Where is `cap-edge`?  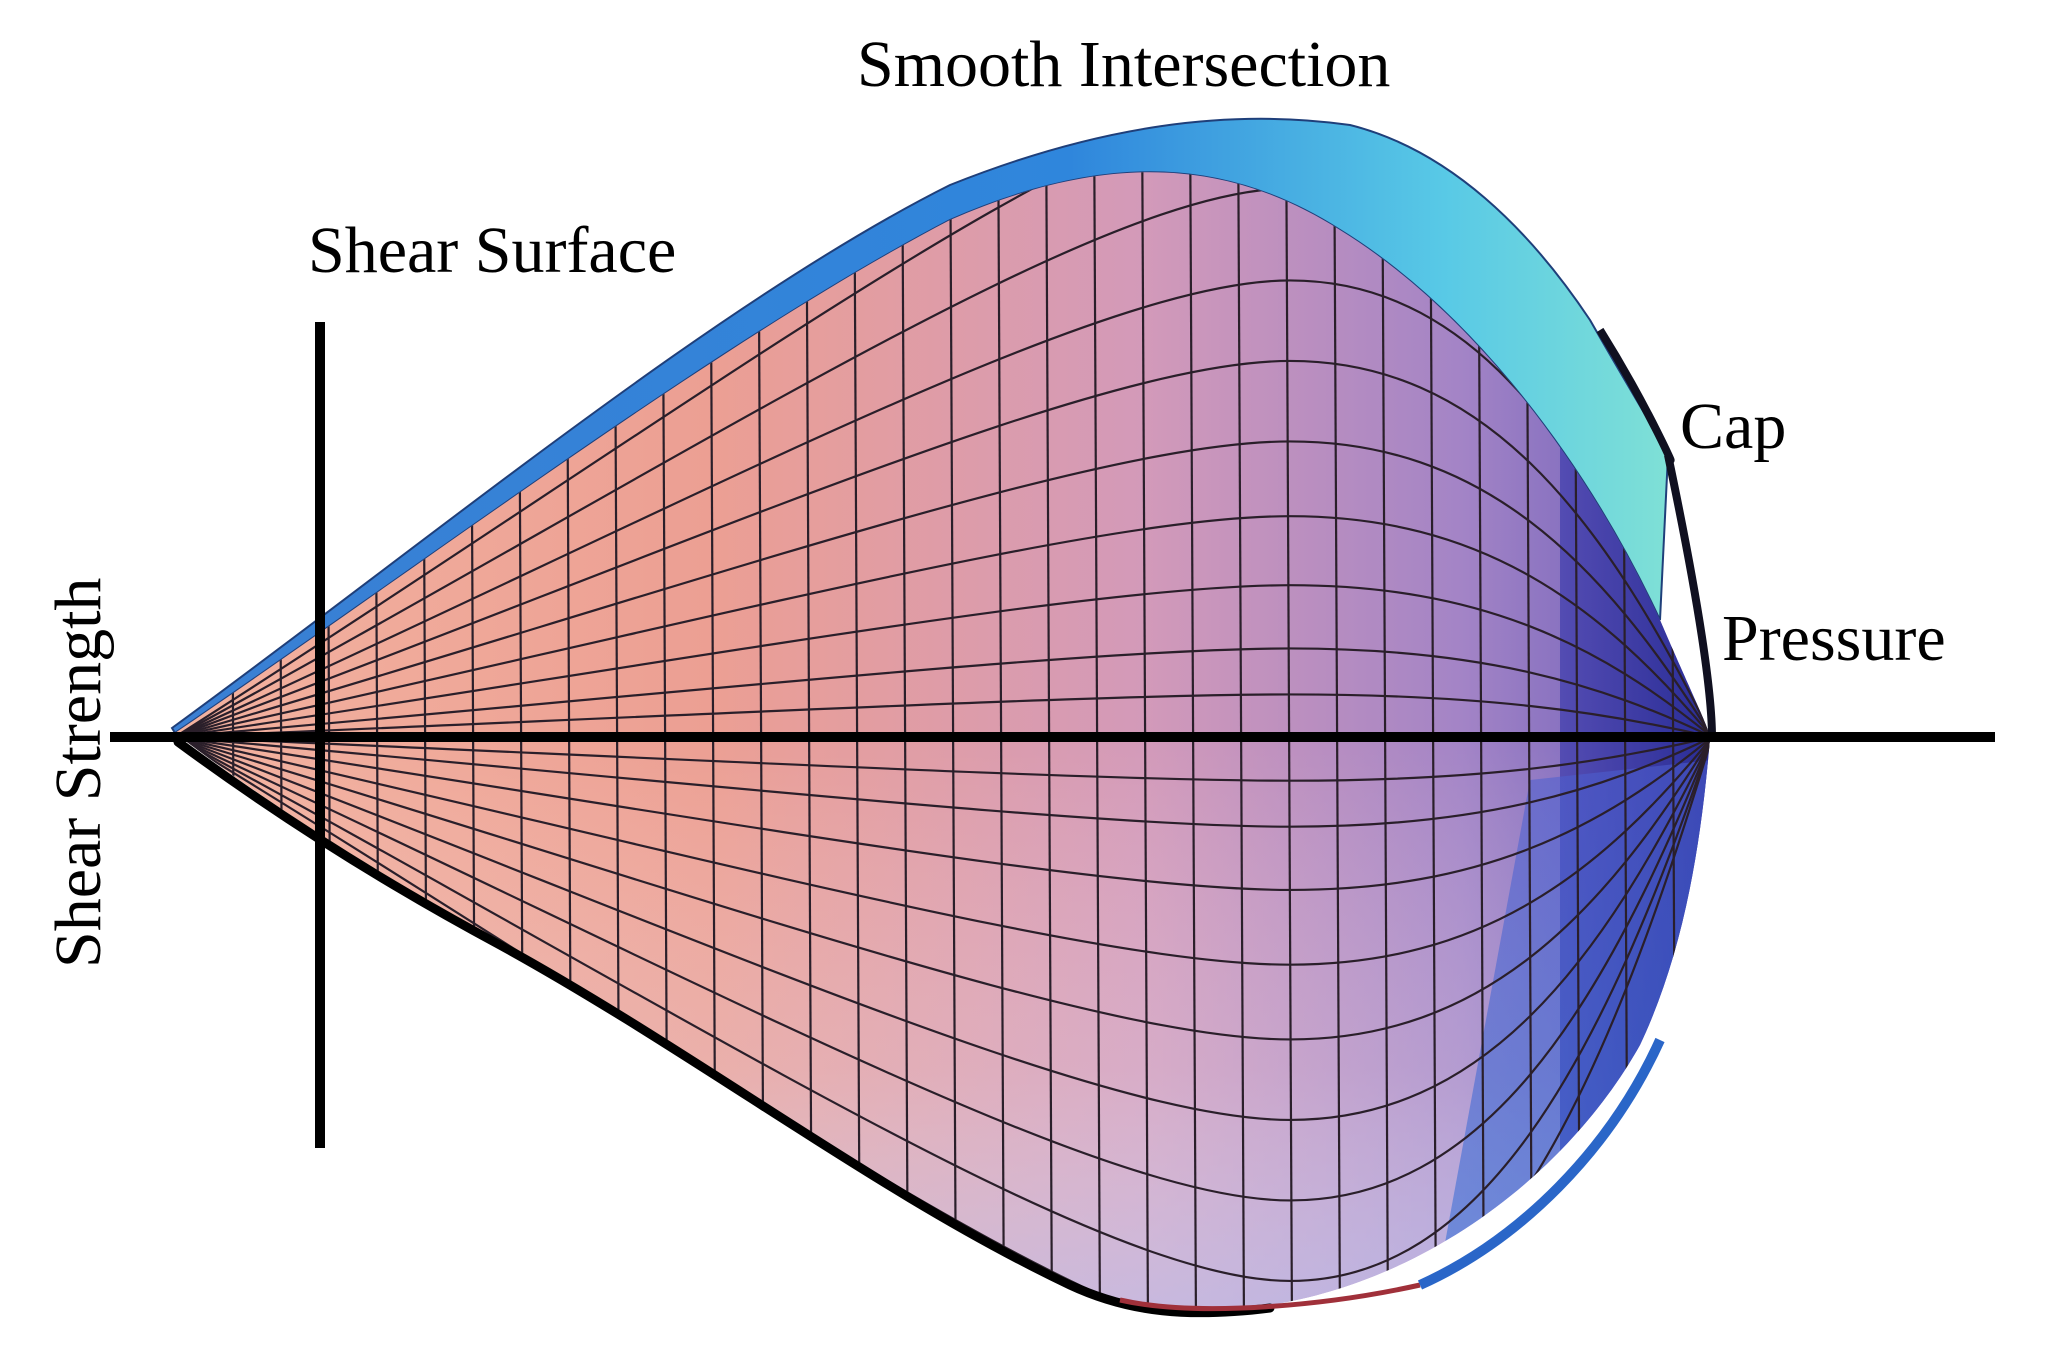
cap-edge is located at coordinates (1656, 533).